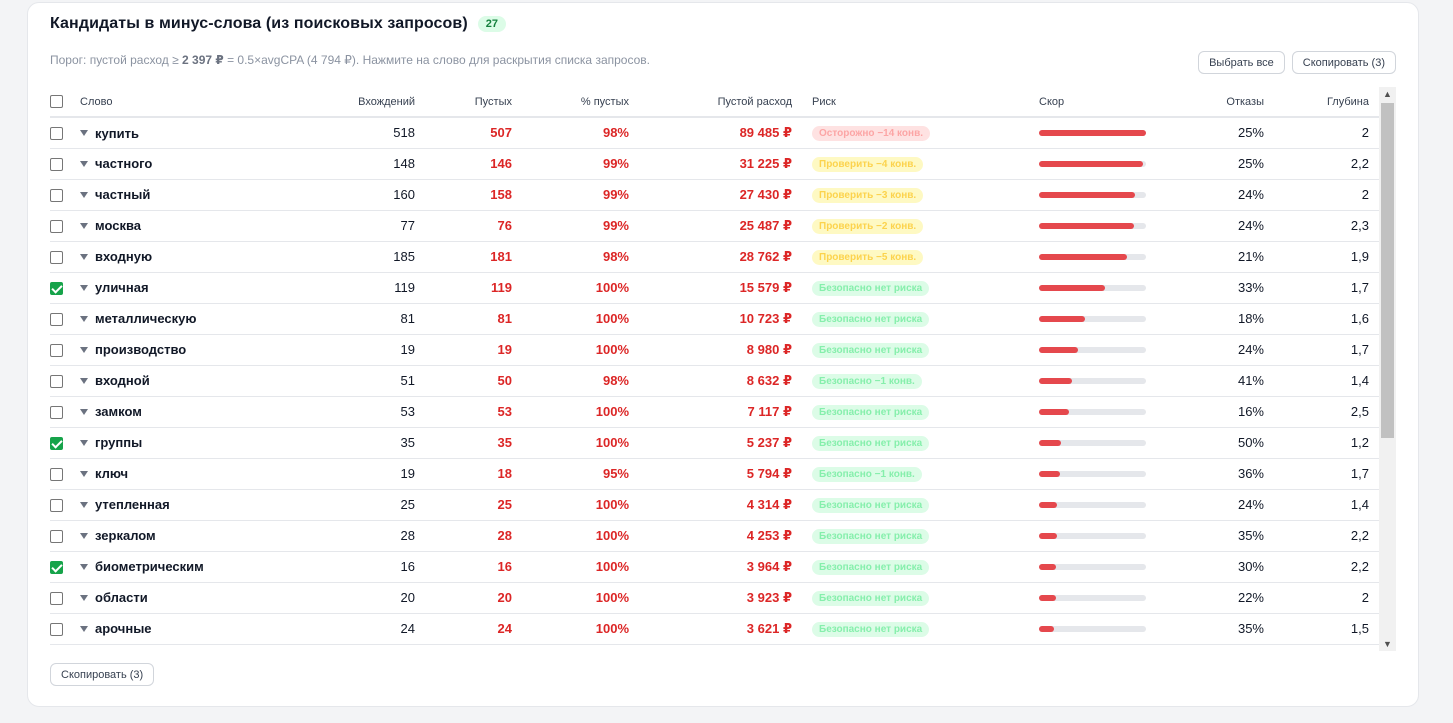 The width and height of the screenshot is (1453, 723). I want to click on word-cell: ключ, so click(175, 474).